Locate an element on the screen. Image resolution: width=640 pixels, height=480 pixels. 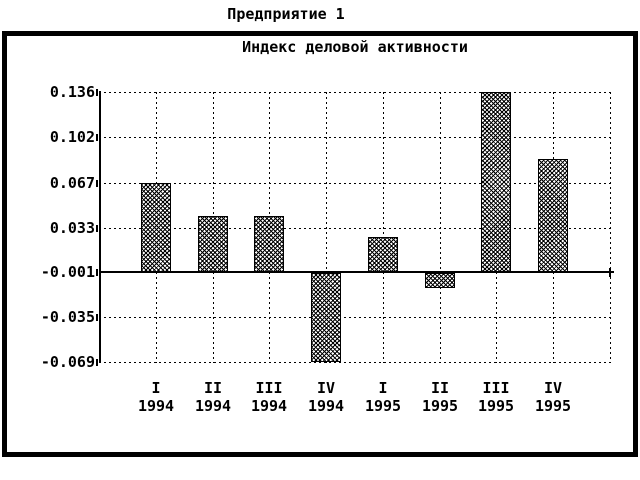
y-tick-label: -0.001 is located at coordinates (67, 272).